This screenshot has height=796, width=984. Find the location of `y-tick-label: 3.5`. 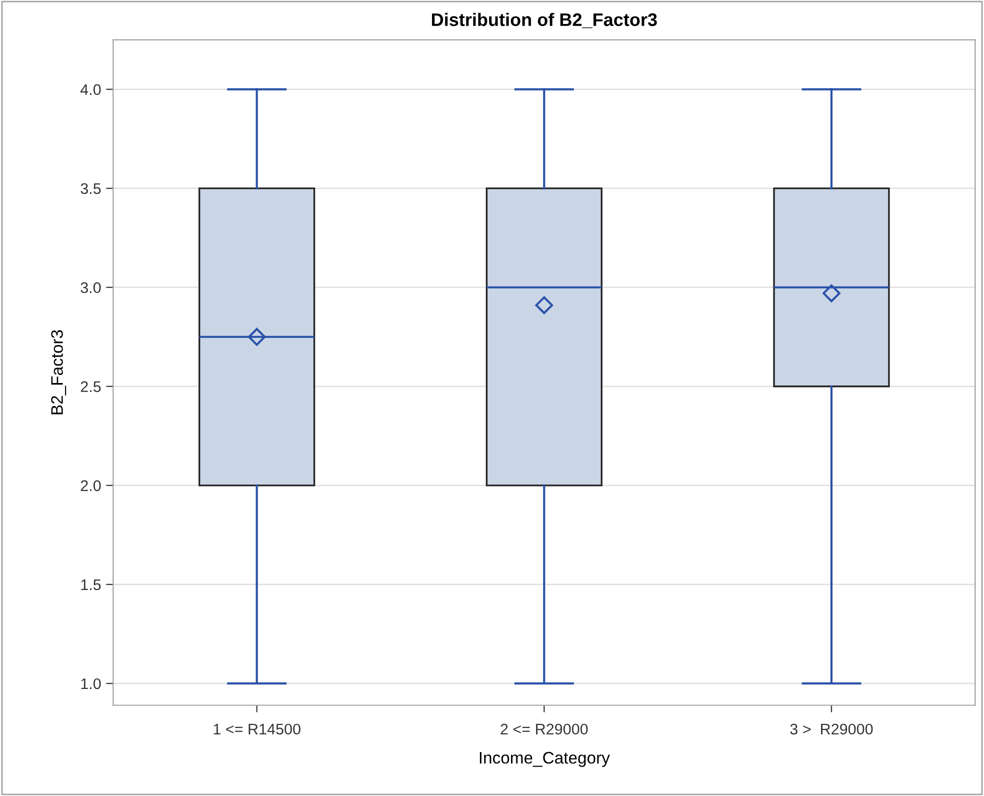

y-tick-label: 3.5 is located at coordinates (90, 188).